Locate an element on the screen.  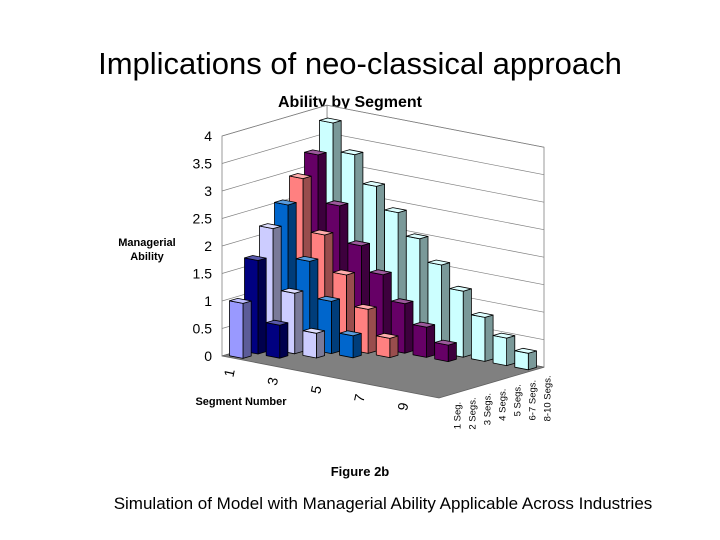
y-tick-label: 2.5 is located at coordinates (203, 219).